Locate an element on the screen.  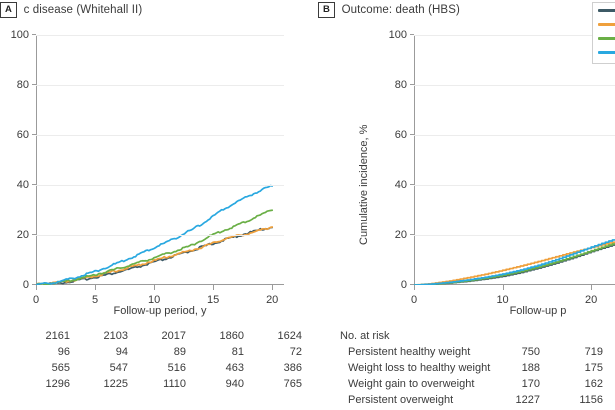
panel-b-at-risk-row-label: Persistent overweight is located at coordinates (401, 400).